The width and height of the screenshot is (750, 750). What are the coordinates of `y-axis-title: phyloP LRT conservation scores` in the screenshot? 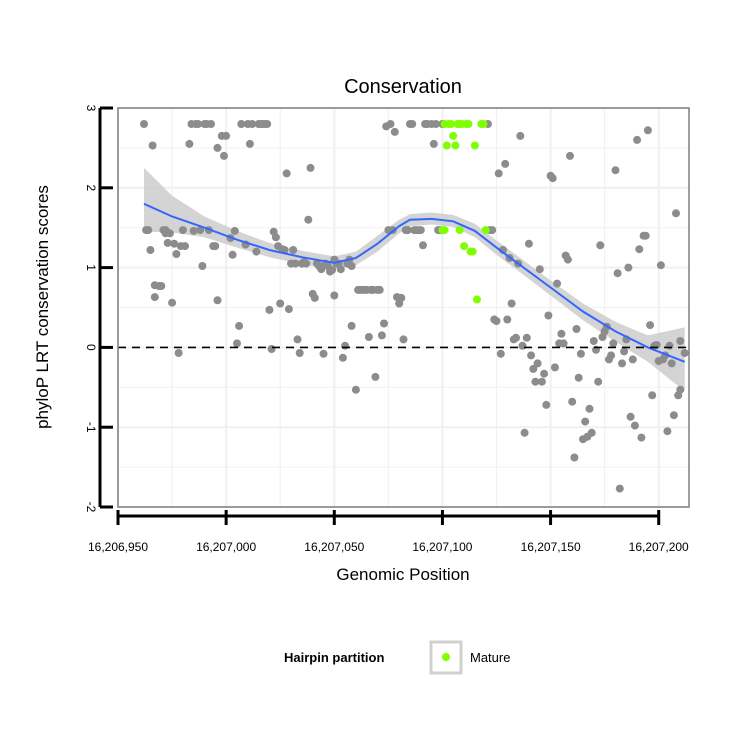 It's located at (42, 307).